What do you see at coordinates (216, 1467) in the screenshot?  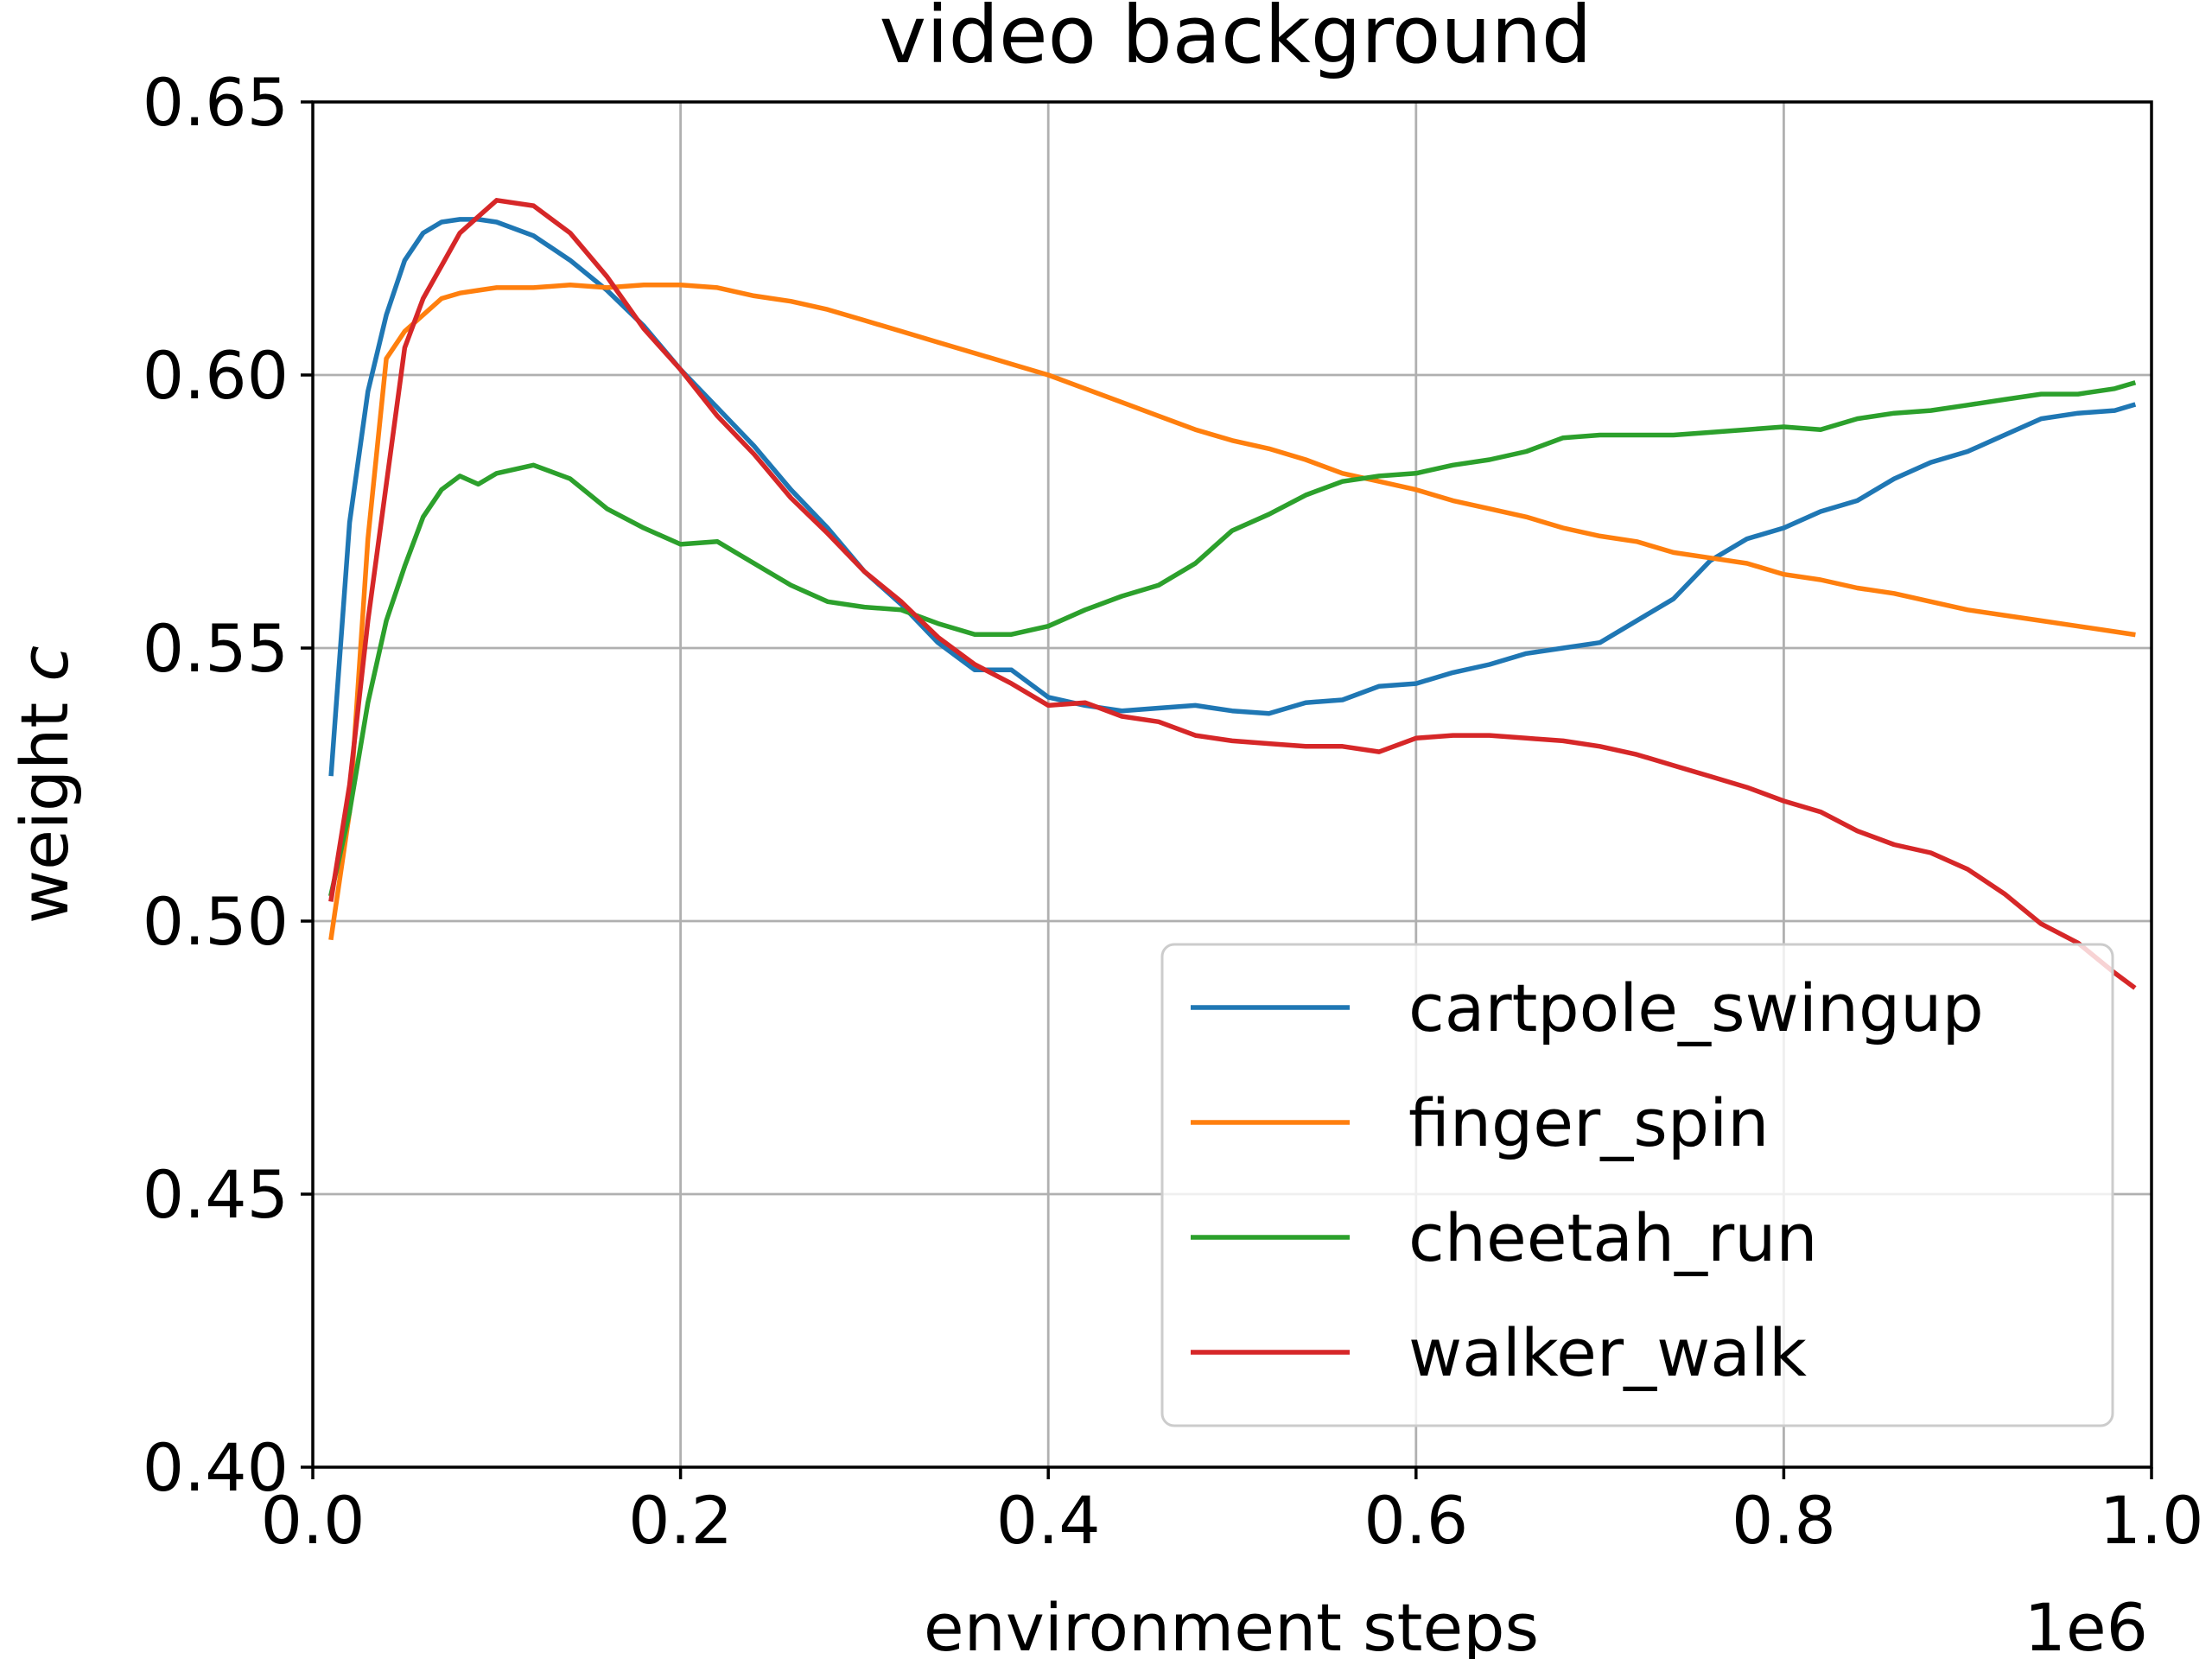 I see `y-tick-label-0: 0.40` at bounding box center [216, 1467].